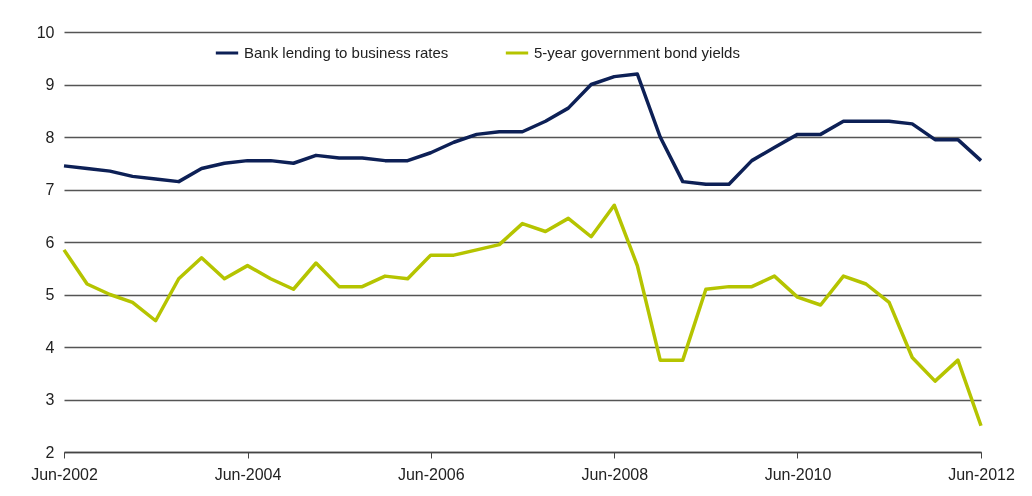  What do you see at coordinates (346, 52) in the screenshot?
I see `legend-label: Bank lending to business rates` at bounding box center [346, 52].